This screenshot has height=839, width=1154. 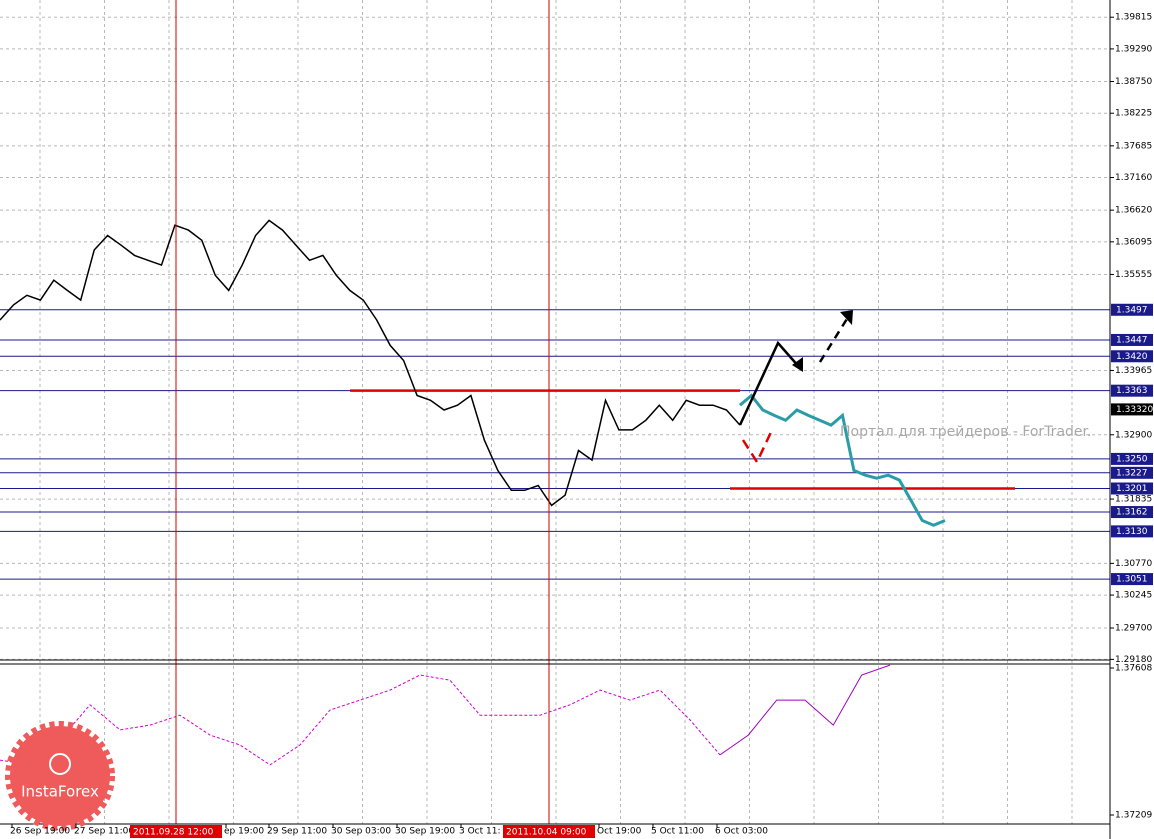 I want to click on y-tick-label: 1.39290, so click(x=1133, y=49).